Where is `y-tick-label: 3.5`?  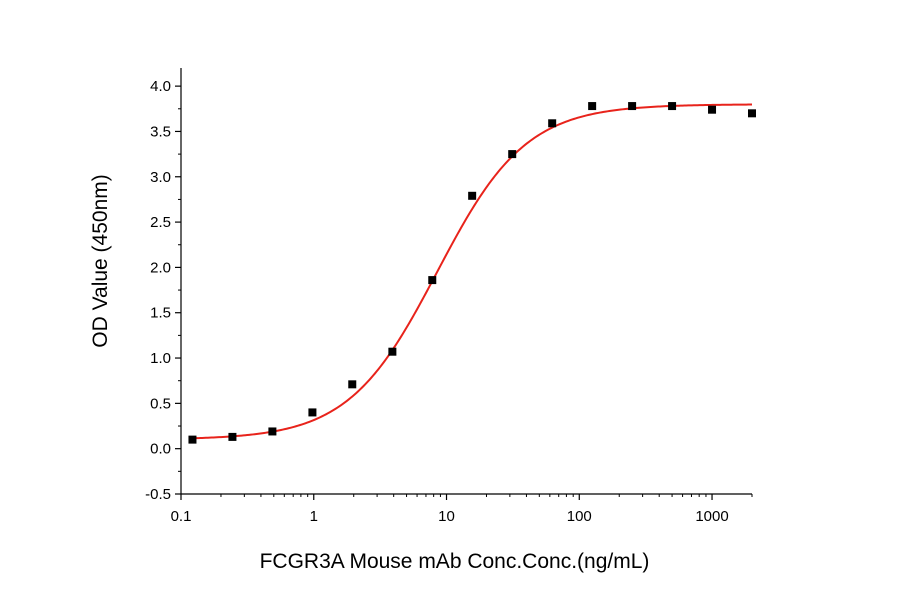 y-tick-label: 3.5 is located at coordinates (160, 131).